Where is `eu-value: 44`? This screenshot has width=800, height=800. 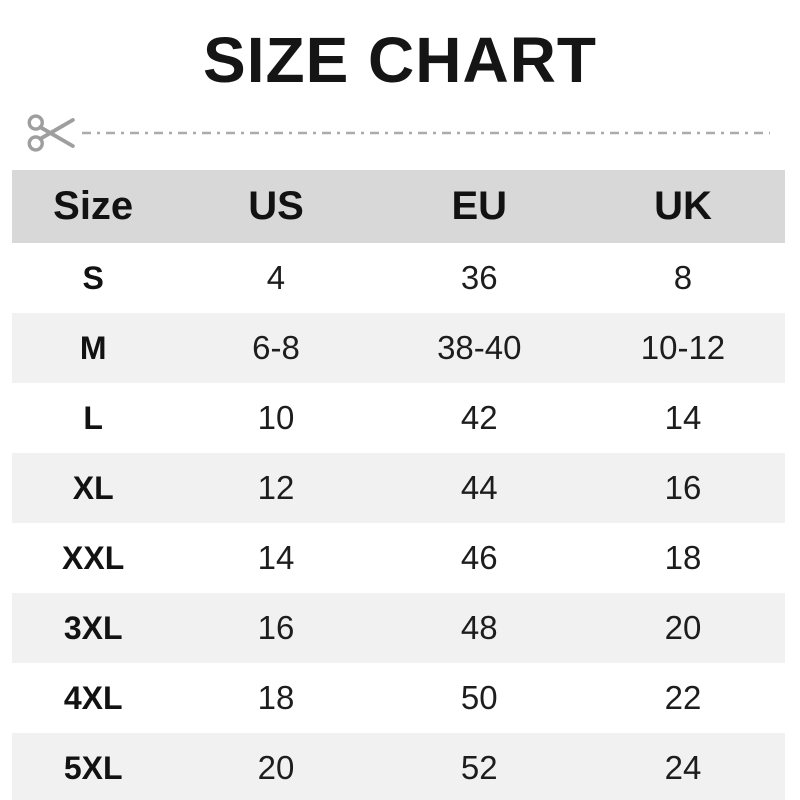 eu-value: 44 is located at coordinates (479, 487).